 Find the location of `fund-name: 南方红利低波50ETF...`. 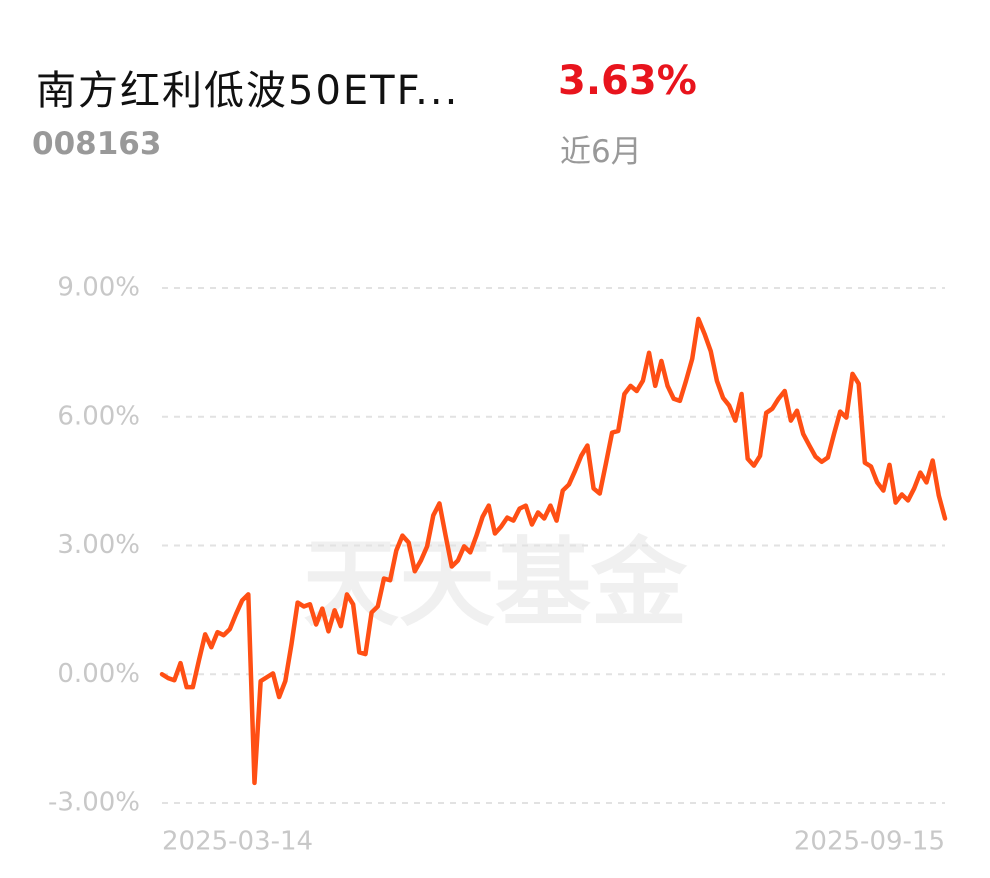

fund-name: 南方红利低波50ETF... is located at coordinates (248, 91).